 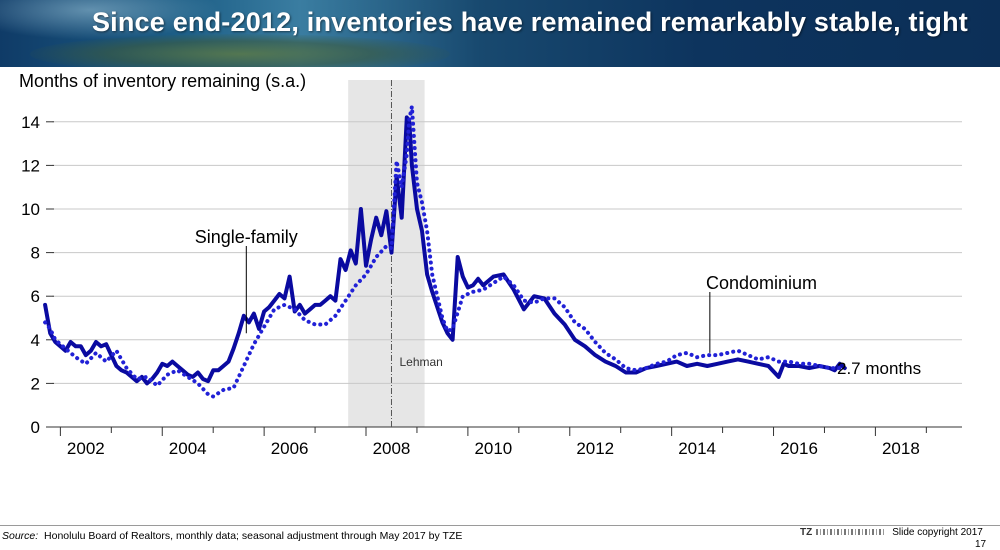 What do you see at coordinates (240, 50) in the screenshot?
I see `banner-image-island` at bounding box center [240, 50].